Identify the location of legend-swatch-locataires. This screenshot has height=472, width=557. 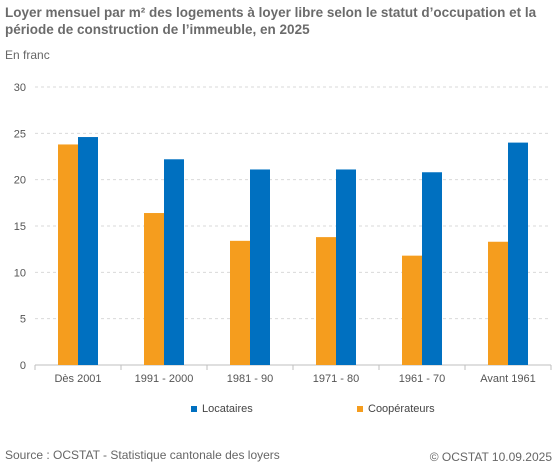
(194, 409).